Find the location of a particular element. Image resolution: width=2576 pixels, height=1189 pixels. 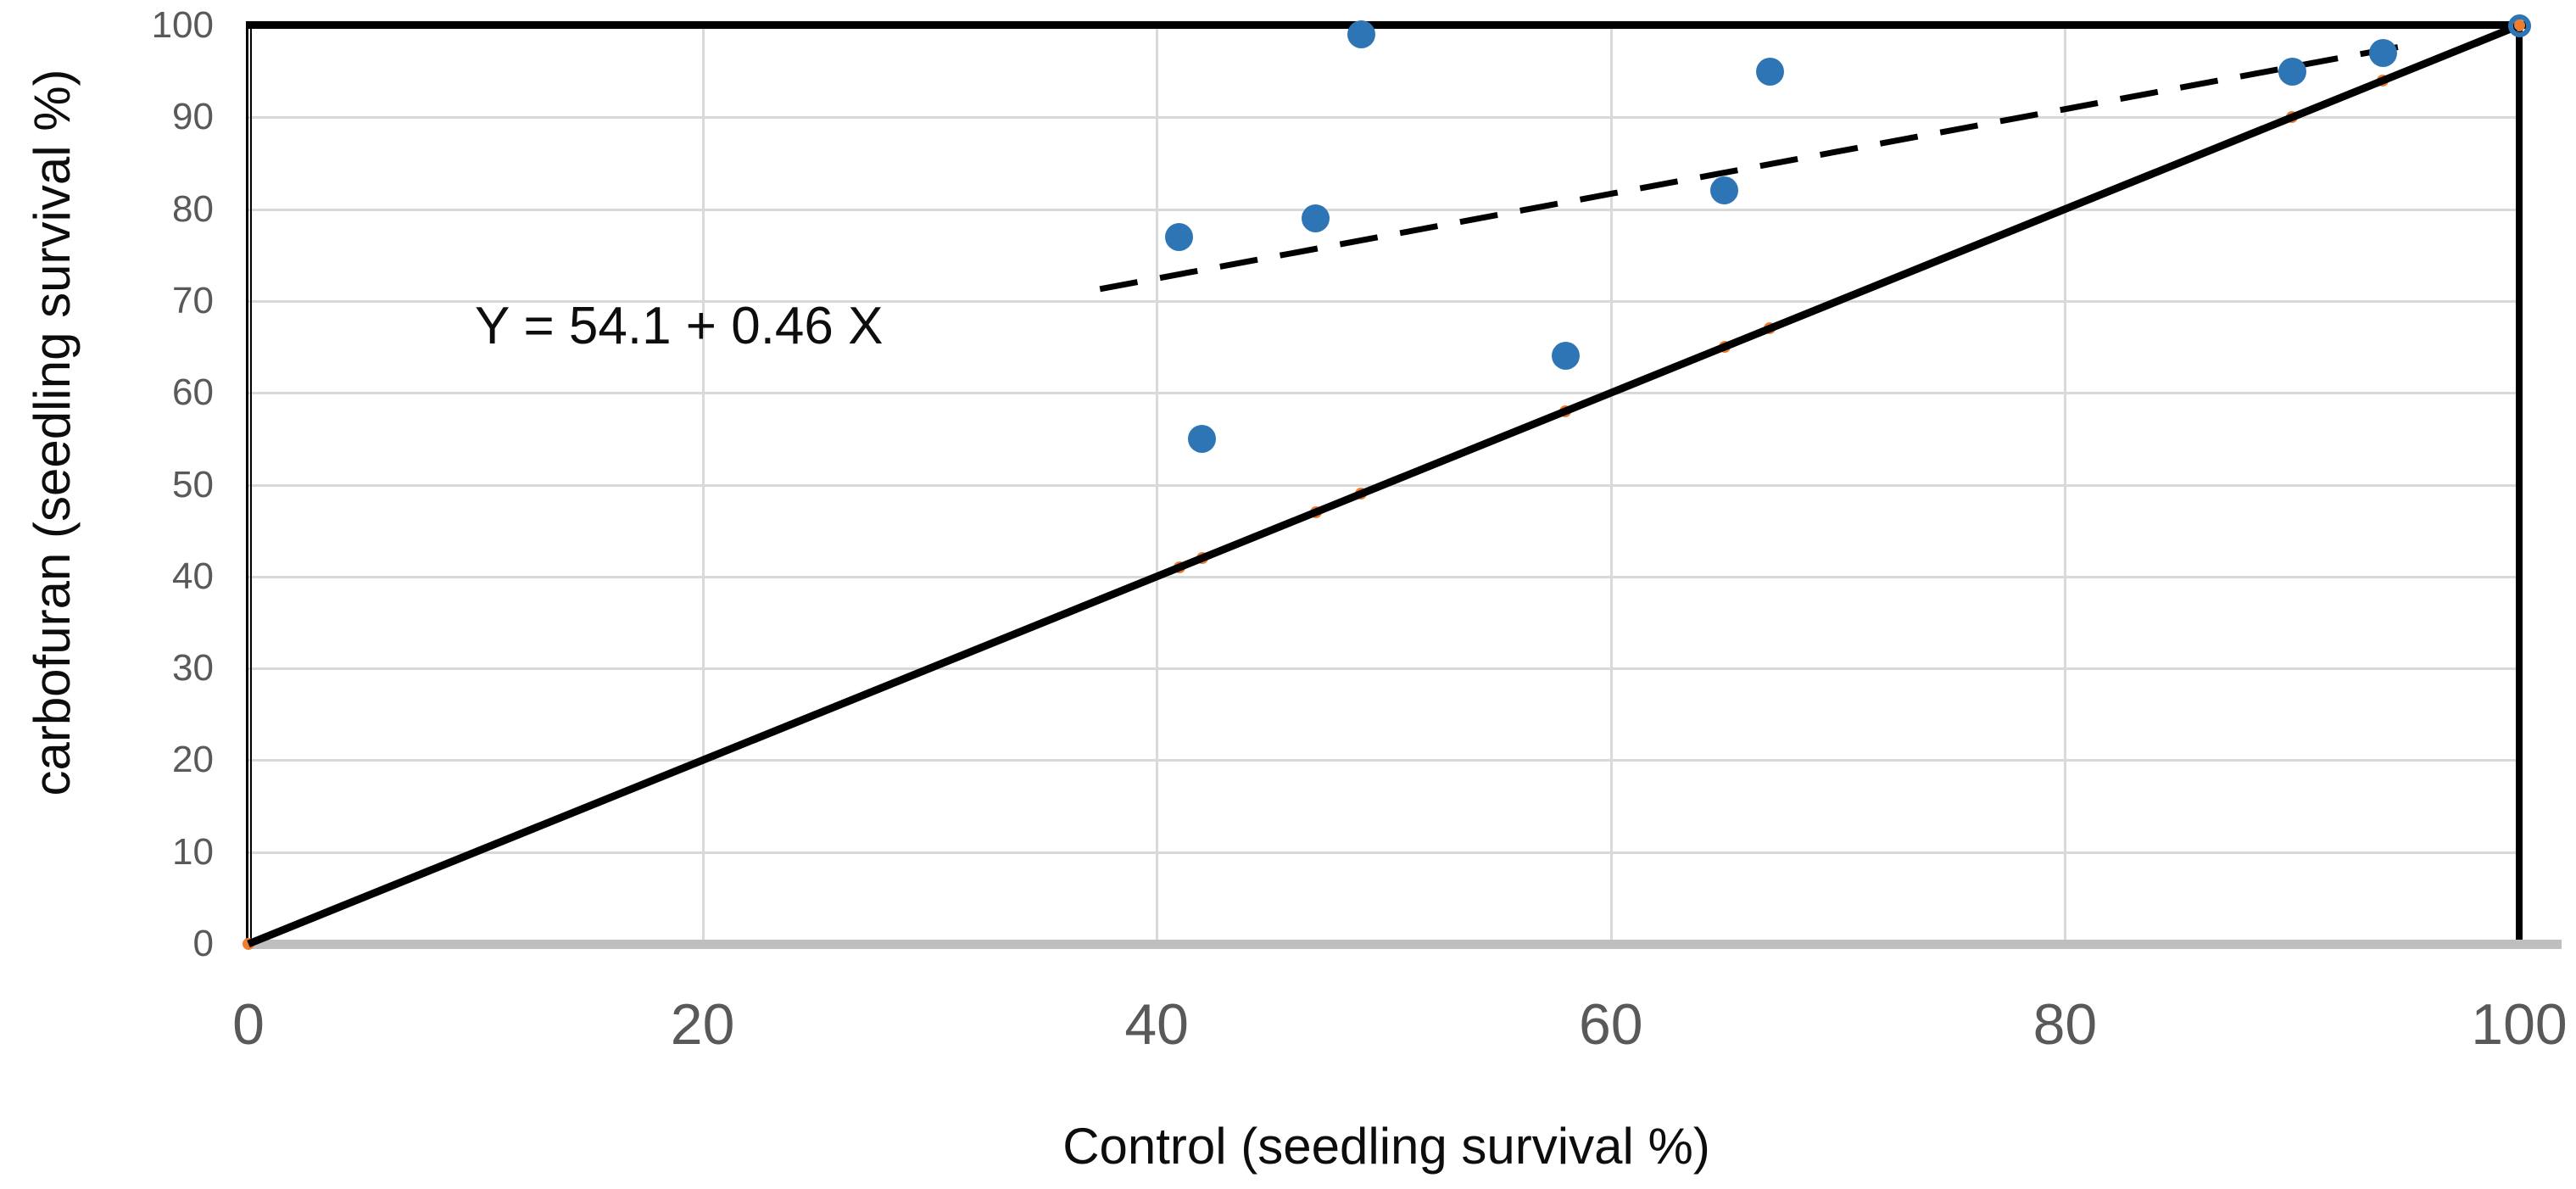

y-tick-label: 80 is located at coordinates (193, 208).